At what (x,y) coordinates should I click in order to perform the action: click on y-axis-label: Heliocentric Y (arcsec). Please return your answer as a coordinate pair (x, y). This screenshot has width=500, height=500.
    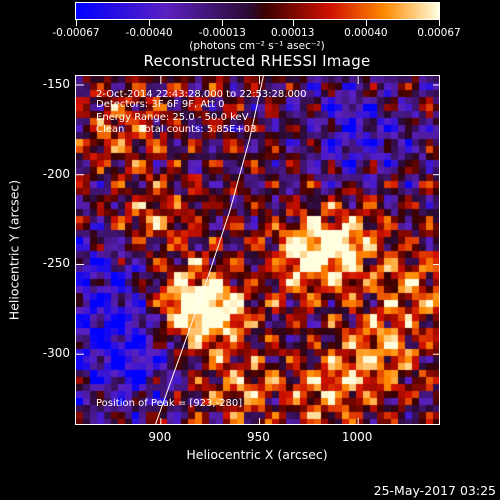
    Looking at the image, I should click on (14, 250).